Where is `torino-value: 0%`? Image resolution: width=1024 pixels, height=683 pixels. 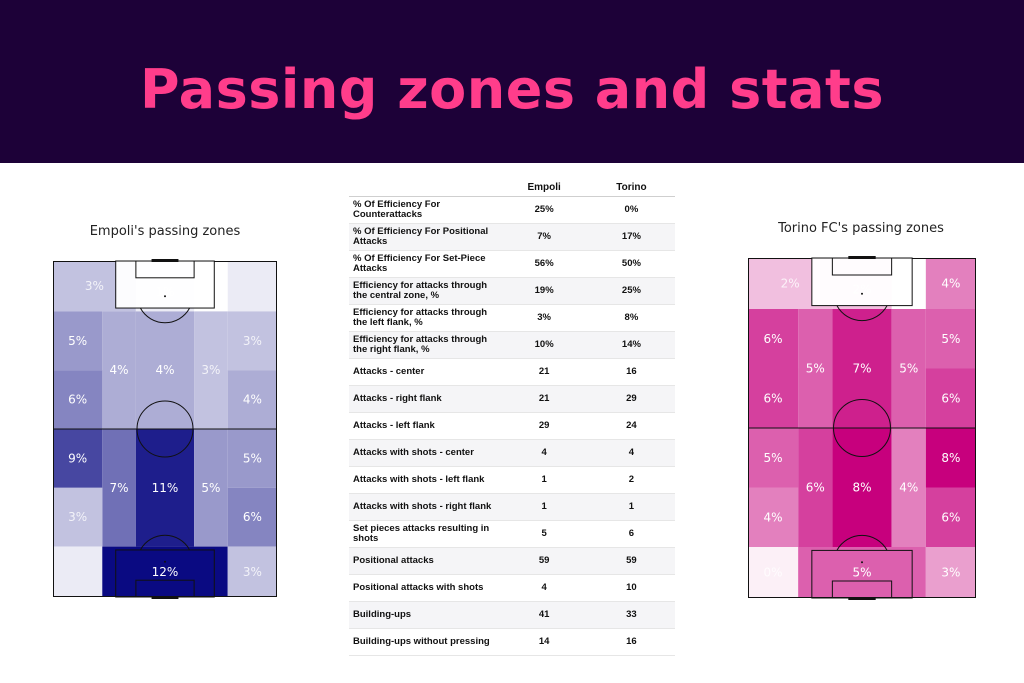 torino-value: 0% is located at coordinates (631, 210).